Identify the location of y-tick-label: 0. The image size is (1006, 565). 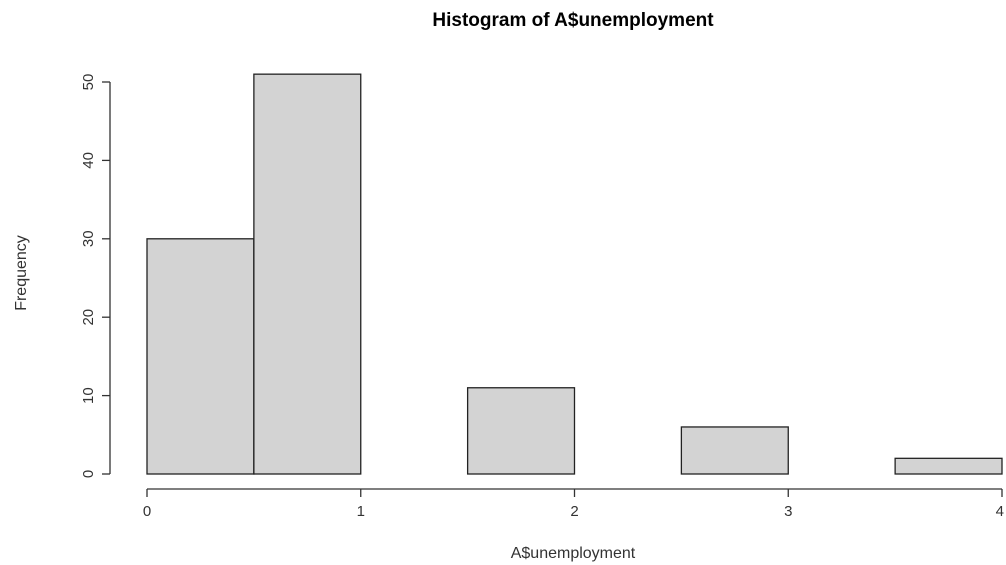
(88, 474).